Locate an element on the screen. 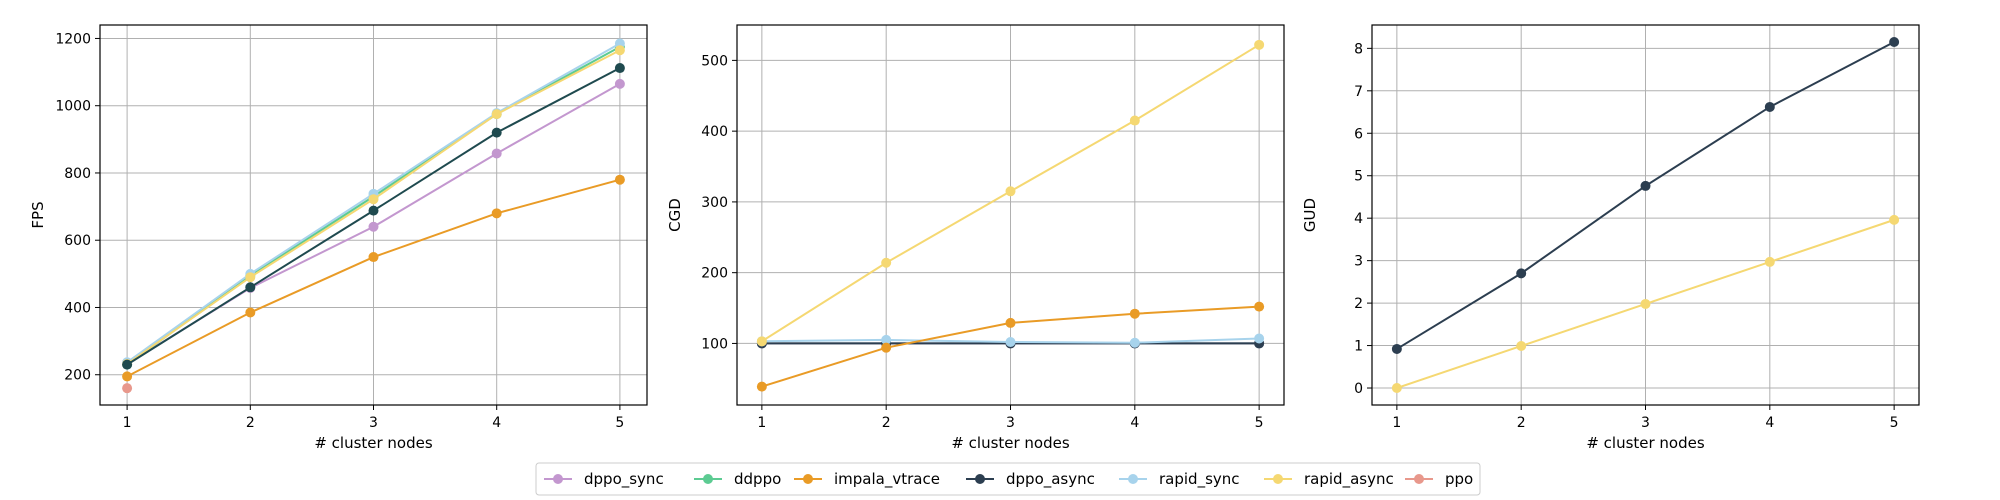 This screenshot has width=2000, height=500. y-axis-label: GUD is located at coordinates (1310, 215).